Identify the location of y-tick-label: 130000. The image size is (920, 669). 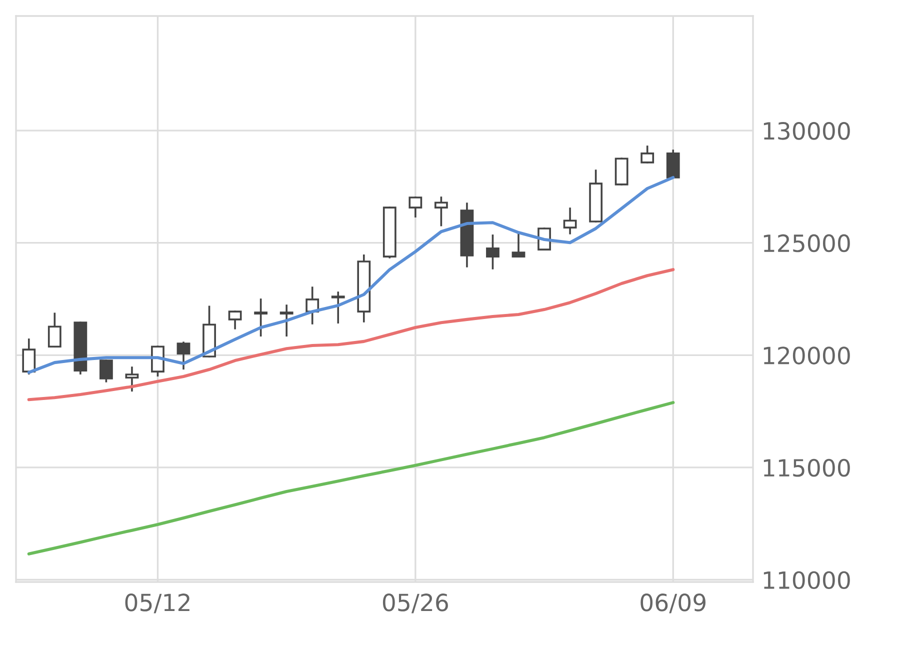
(807, 131).